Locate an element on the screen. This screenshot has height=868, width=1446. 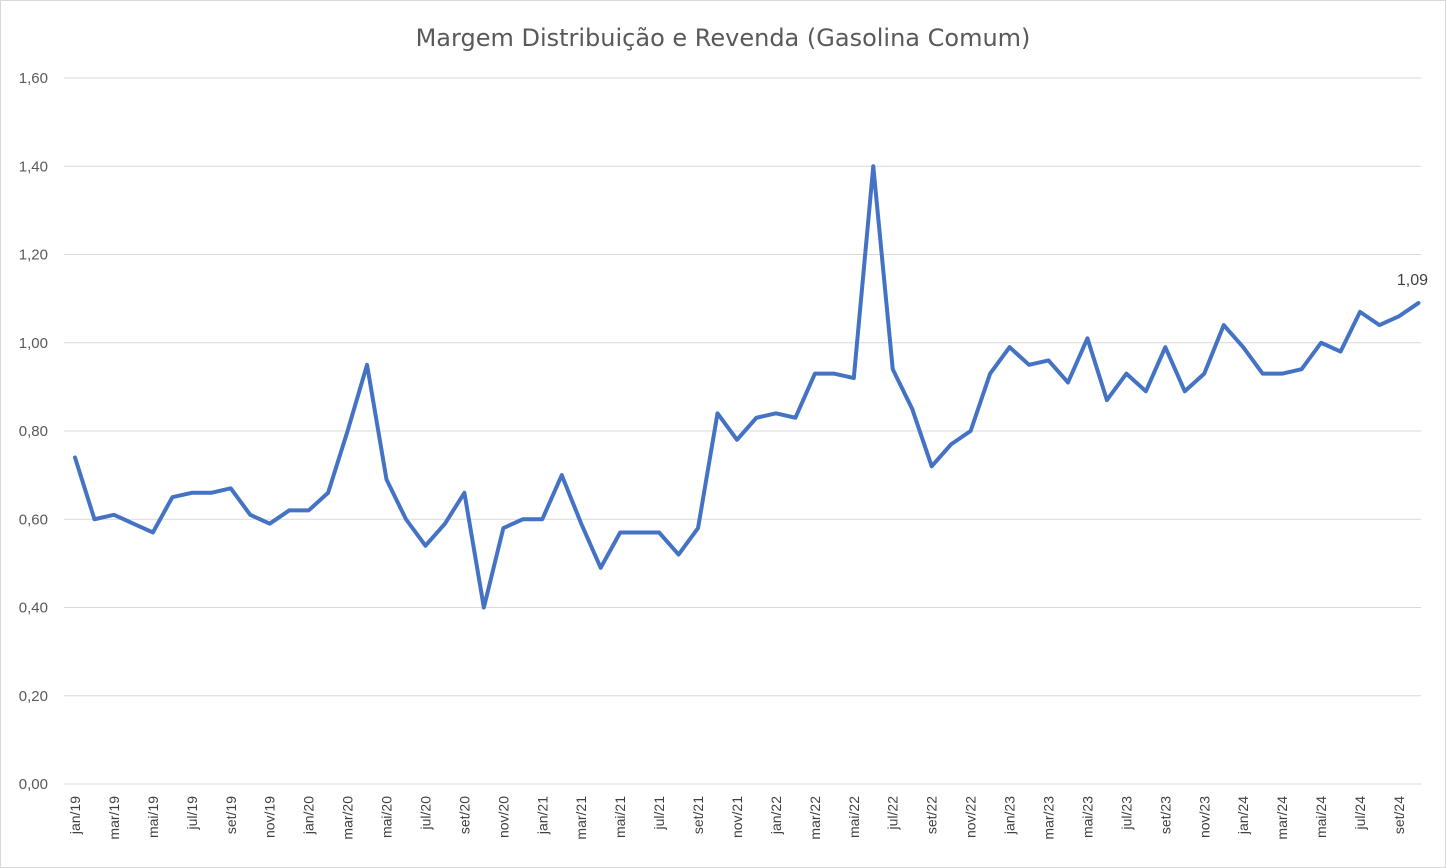
y-tick-label: 0,40 is located at coordinates (33, 608).